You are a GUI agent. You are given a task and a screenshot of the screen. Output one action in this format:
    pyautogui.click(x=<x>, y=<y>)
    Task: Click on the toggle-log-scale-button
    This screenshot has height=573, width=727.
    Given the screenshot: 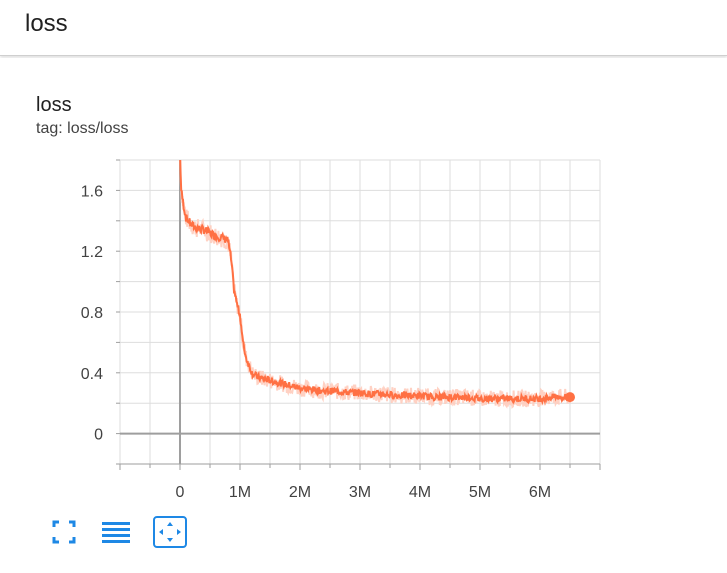 What is the action you would take?
    pyautogui.click(x=116, y=532)
    